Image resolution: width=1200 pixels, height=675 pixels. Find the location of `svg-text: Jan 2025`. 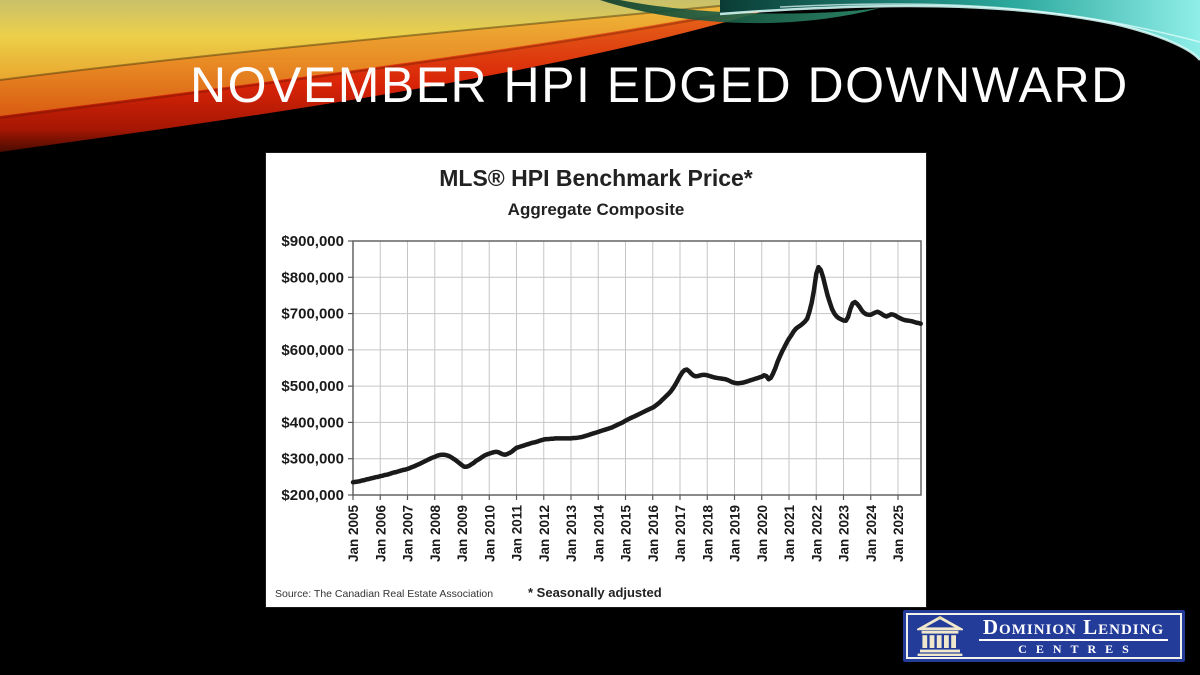

svg-text: Jan 2025 is located at coordinates (898, 534).